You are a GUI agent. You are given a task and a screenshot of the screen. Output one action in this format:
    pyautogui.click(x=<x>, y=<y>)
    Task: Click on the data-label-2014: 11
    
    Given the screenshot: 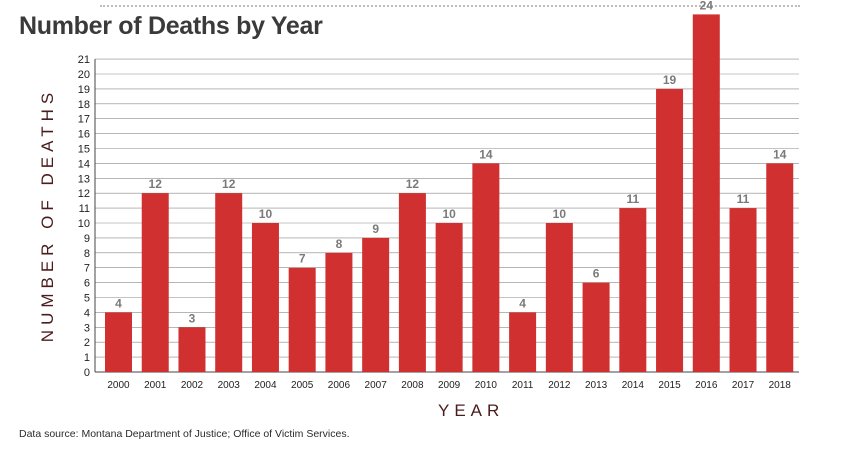 What is the action you would take?
    pyautogui.click(x=632, y=199)
    